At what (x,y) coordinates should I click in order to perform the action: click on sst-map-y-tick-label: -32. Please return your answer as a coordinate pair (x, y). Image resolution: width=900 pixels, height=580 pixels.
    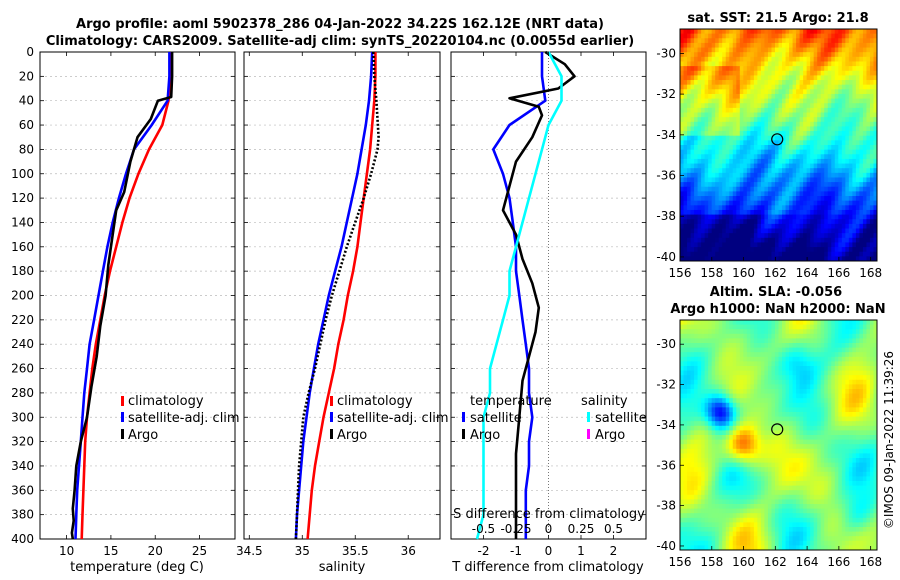
    Looking at the image, I should click on (666, 94).